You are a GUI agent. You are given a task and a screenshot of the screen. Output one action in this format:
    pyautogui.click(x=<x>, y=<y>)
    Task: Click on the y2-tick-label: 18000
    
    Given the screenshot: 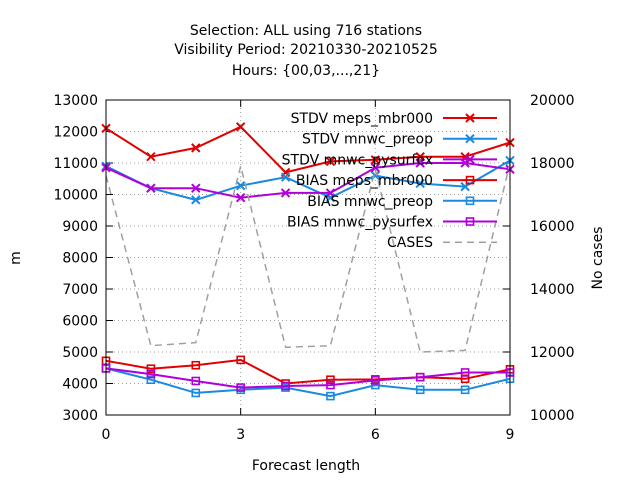 What is the action you would take?
    pyautogui.click(x=552, y=164)
    